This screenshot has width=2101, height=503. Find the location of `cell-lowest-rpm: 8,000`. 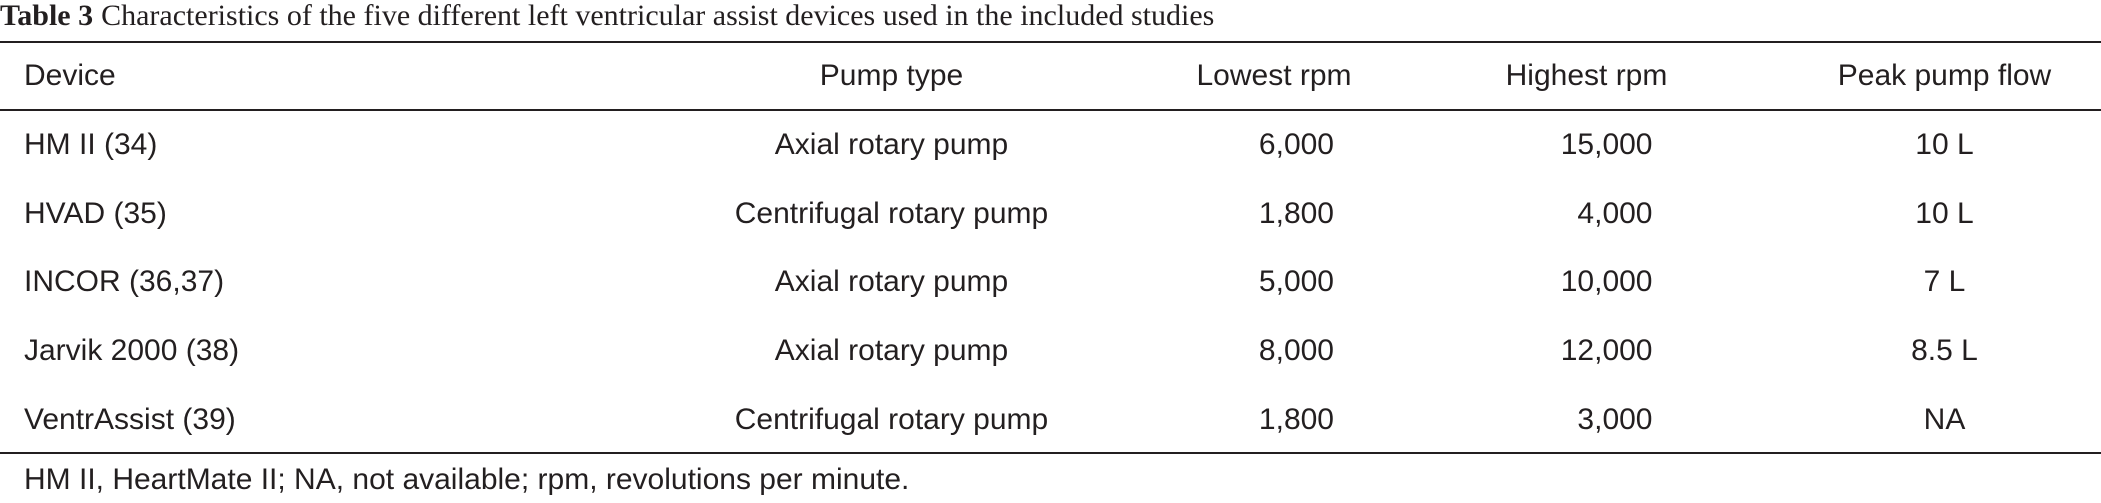

cell-lowest-rpm: 8,000 is located at coordinates (1296, 351).